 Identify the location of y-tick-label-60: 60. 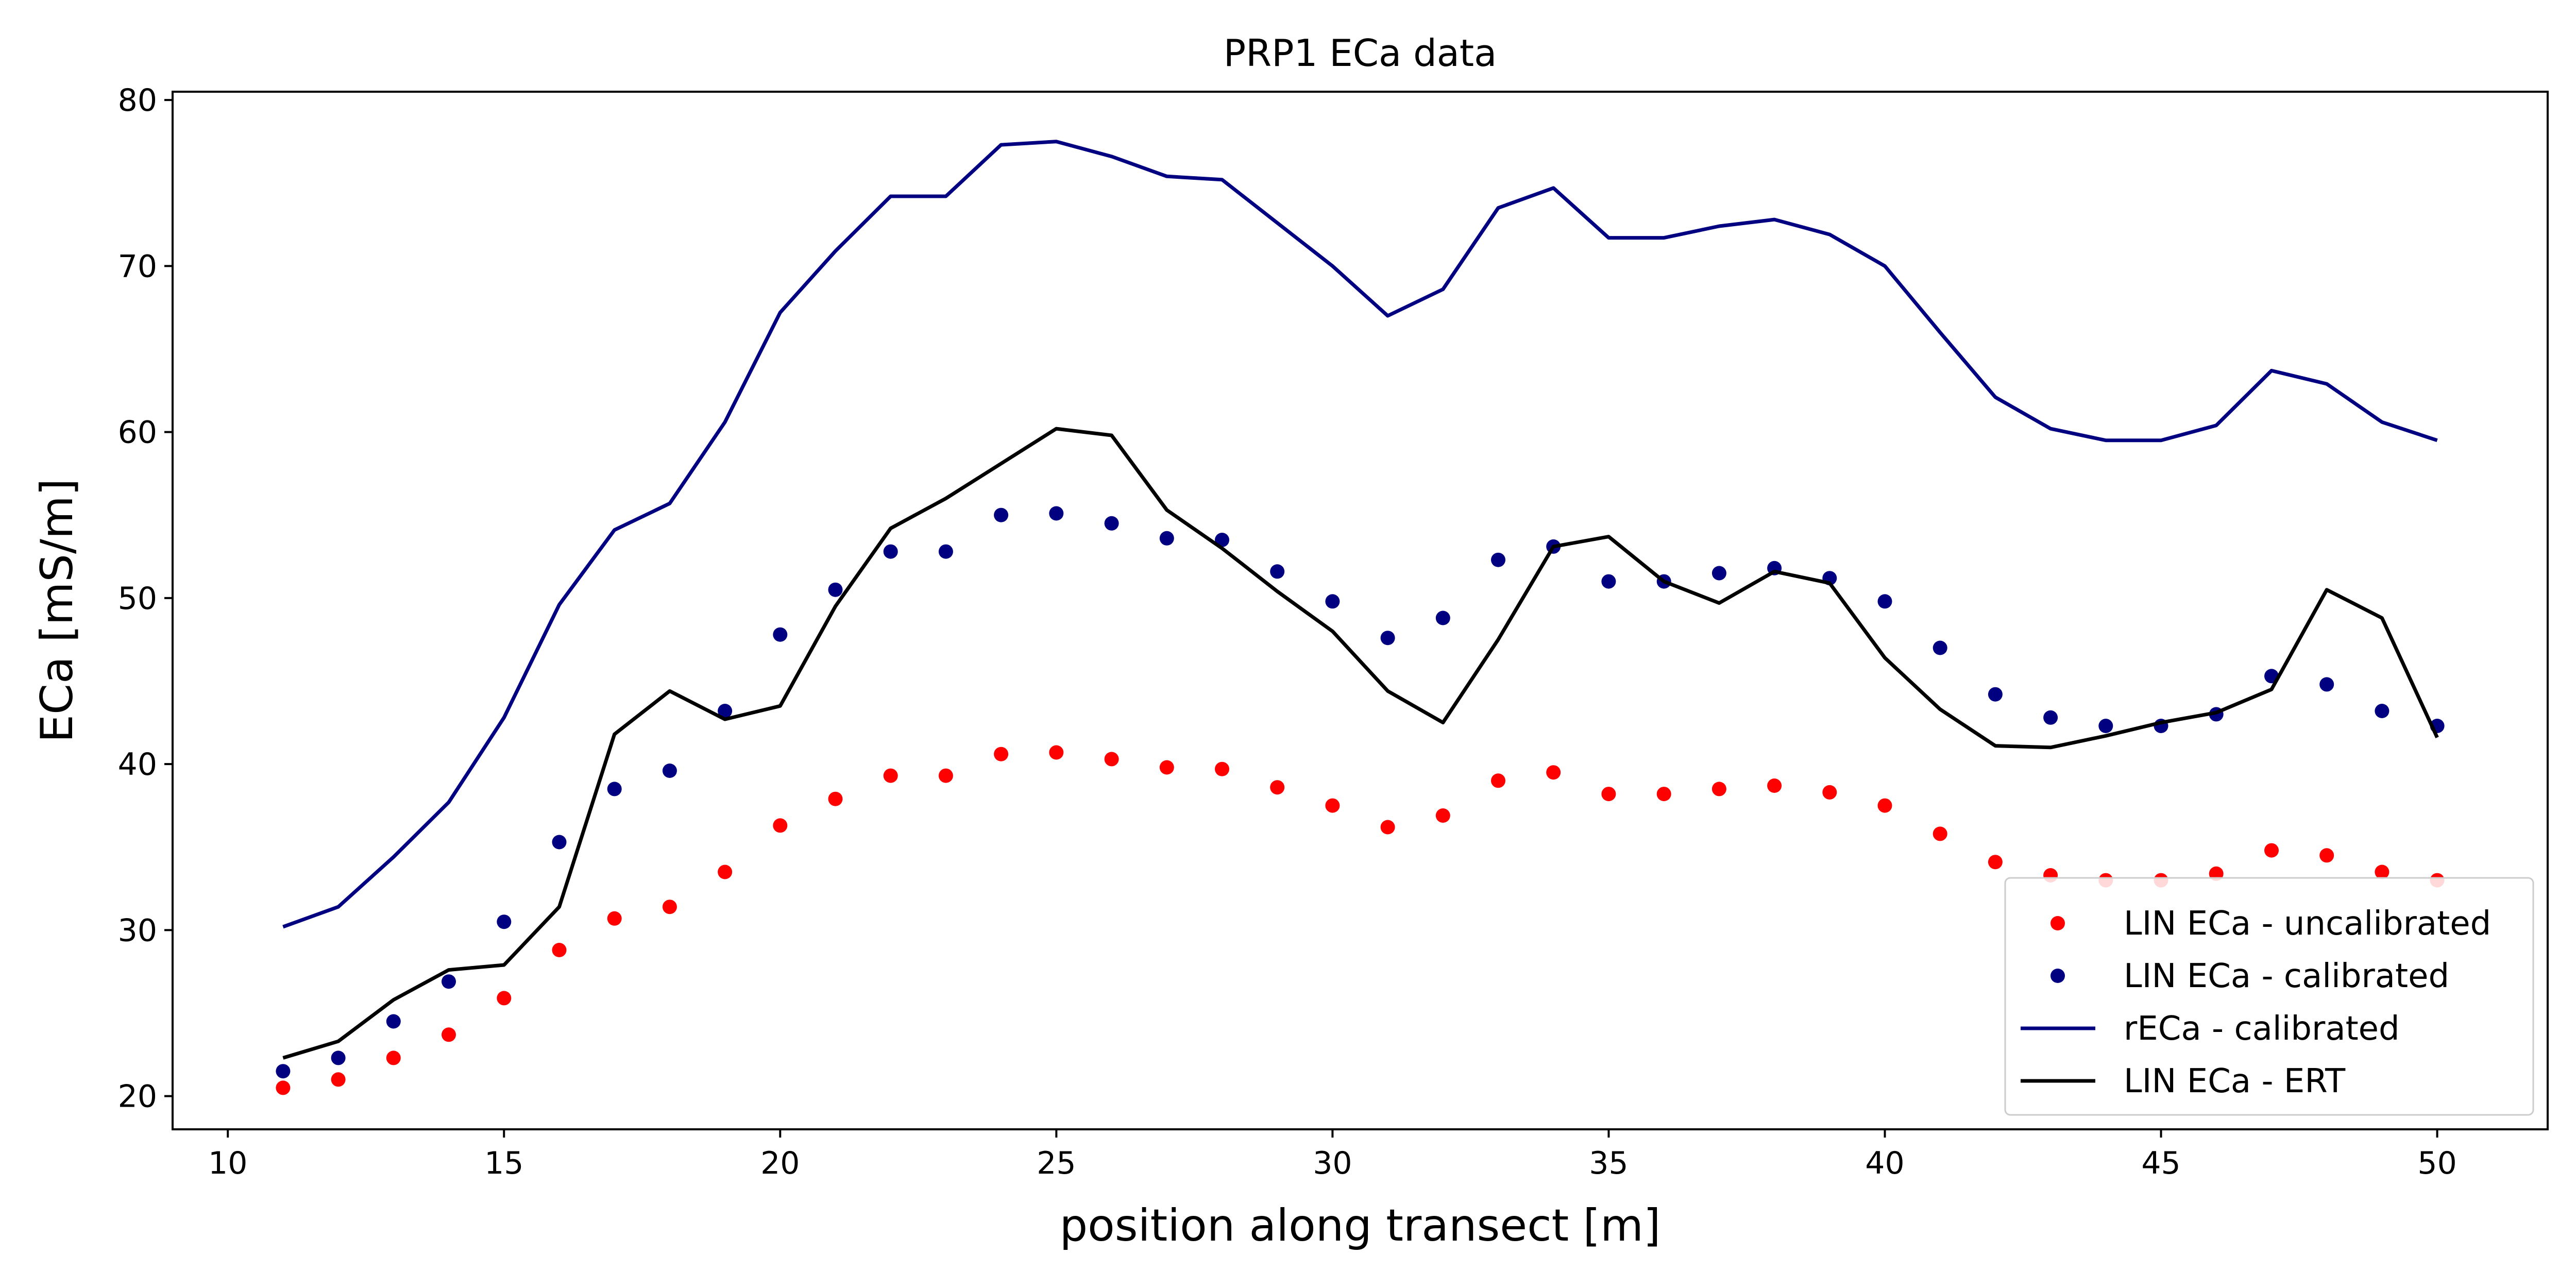
(137, 433).